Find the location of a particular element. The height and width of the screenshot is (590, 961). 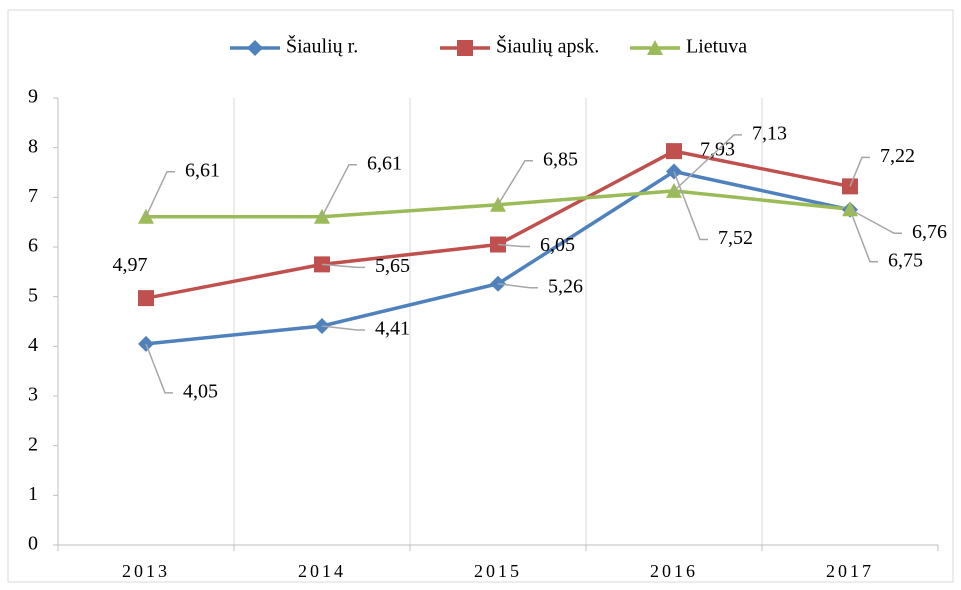

data-label: 6,85 is located at coordinates (560, 159).